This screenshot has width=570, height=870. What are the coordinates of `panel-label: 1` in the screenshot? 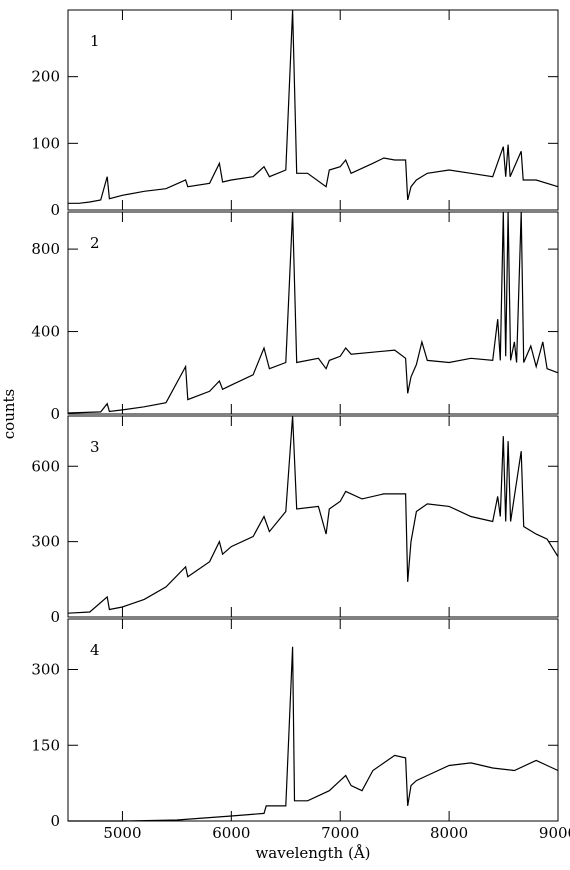 It's located at (95, 41).